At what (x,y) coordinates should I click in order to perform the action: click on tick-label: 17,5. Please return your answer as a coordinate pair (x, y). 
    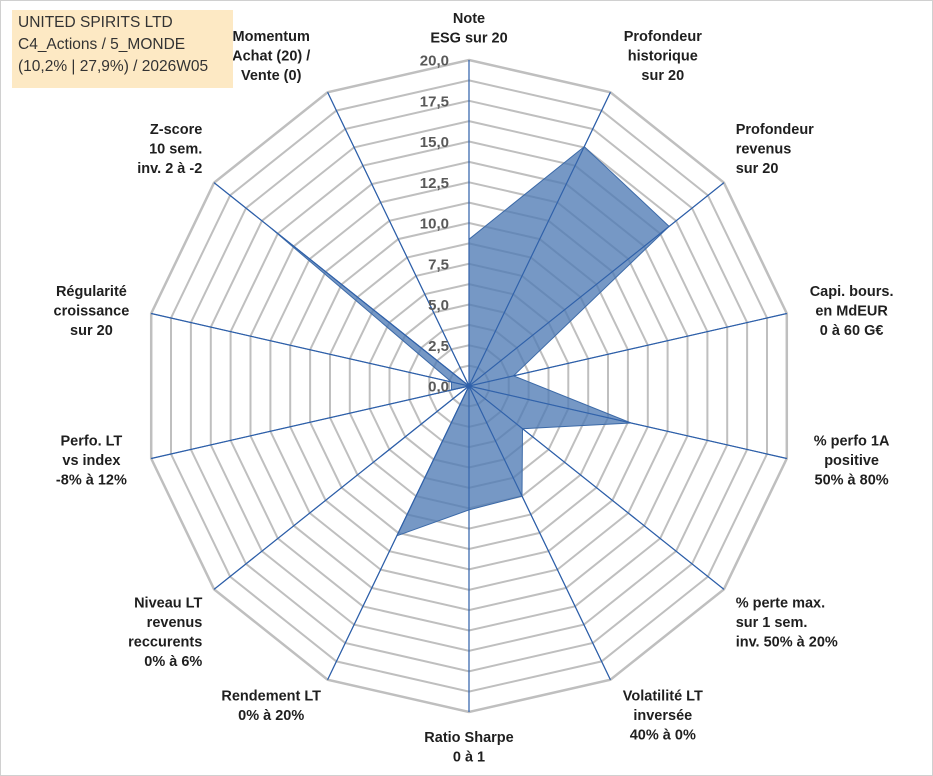
    Looking at the image, I should click on (434, 101).